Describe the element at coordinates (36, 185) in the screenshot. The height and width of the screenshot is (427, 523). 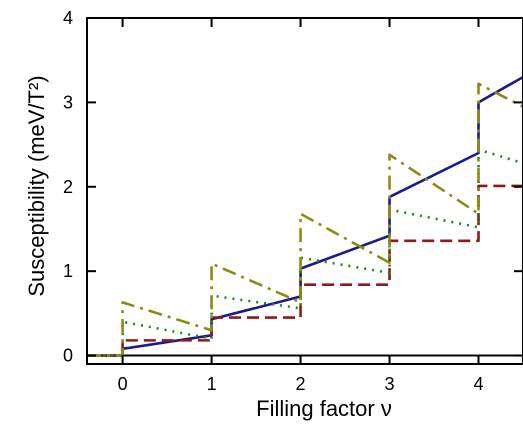
I see `y-axis-title: Susceptibility (meV/T²)` at that location.